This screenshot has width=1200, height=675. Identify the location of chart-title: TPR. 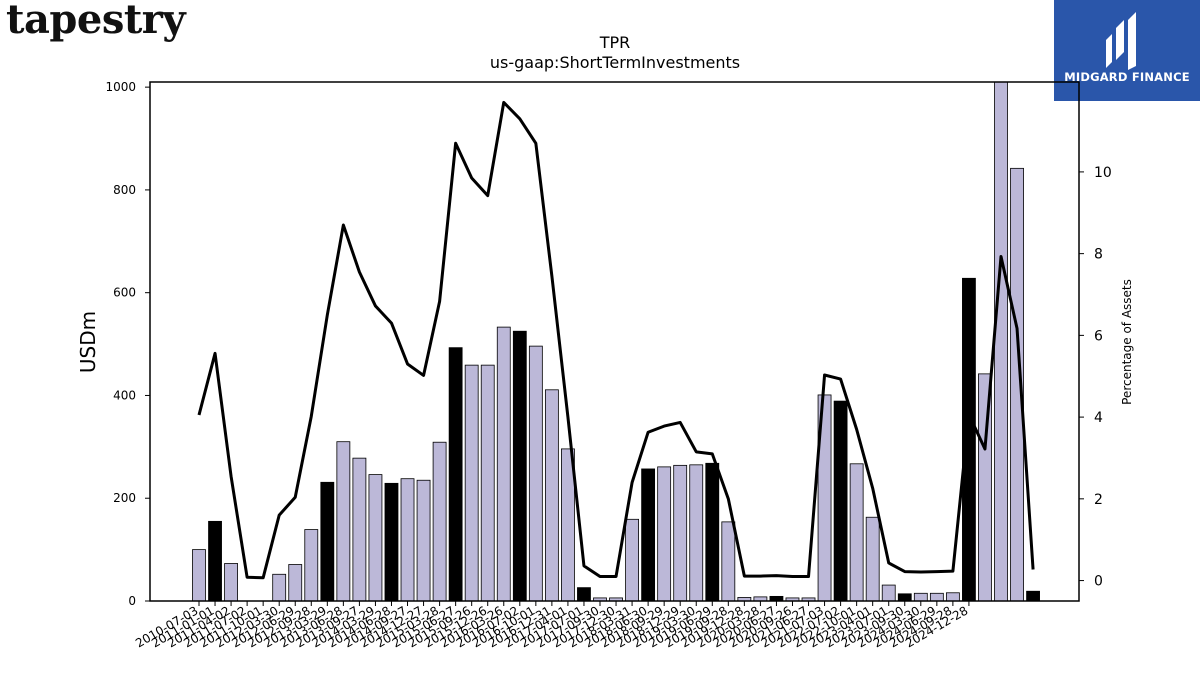
(615, 42).